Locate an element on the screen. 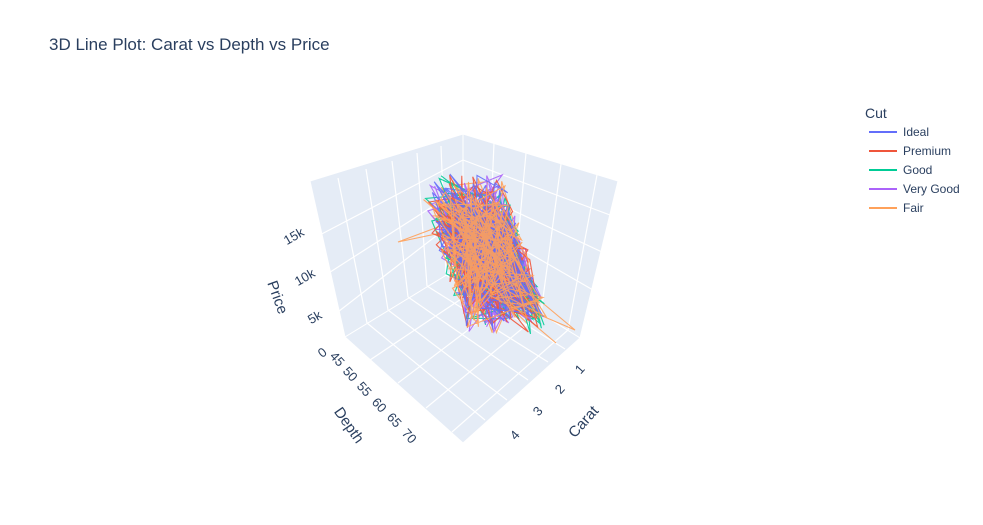 The height and width of the screenshot is (525, 983). x-tick-2: 2 is located at coordinates (560, 388).